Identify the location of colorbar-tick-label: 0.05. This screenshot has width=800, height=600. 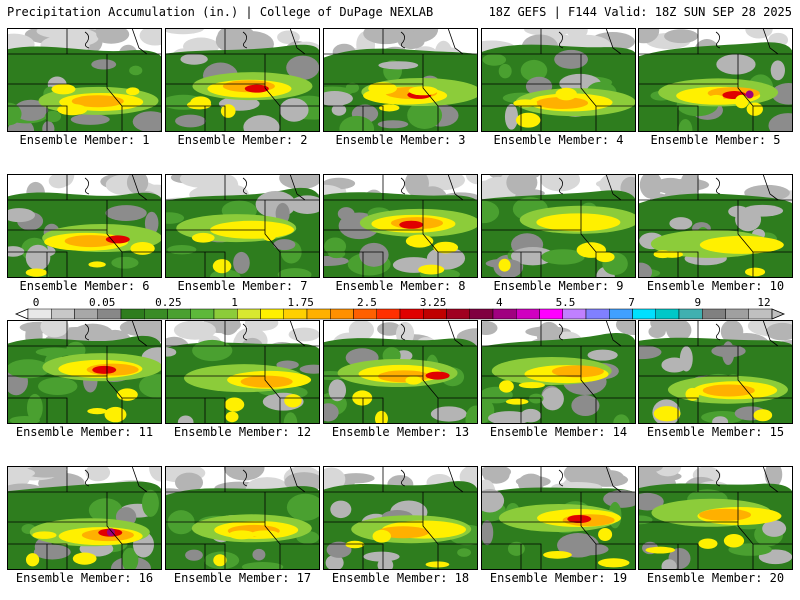
(102, 302).